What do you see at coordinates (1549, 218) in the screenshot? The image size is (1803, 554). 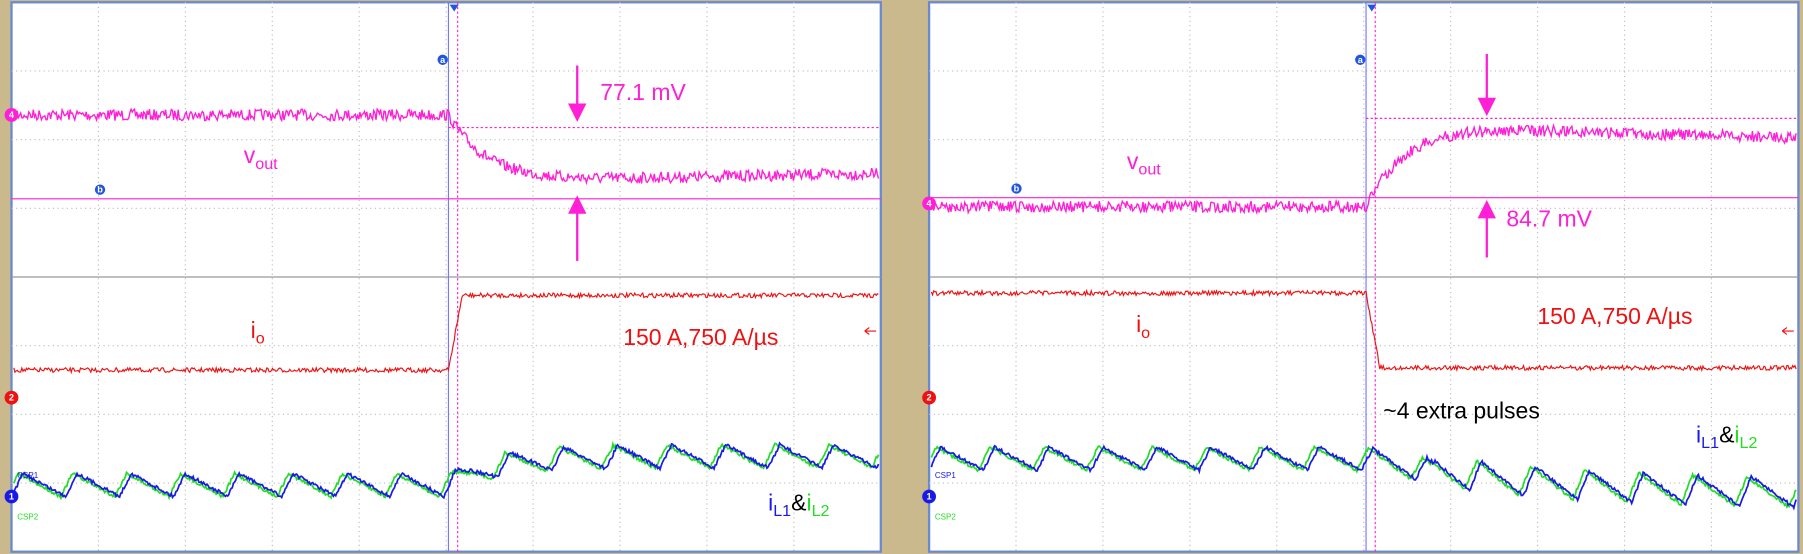 I see `delta-label: 84.7 mV` at bounding box center [1549, 218].